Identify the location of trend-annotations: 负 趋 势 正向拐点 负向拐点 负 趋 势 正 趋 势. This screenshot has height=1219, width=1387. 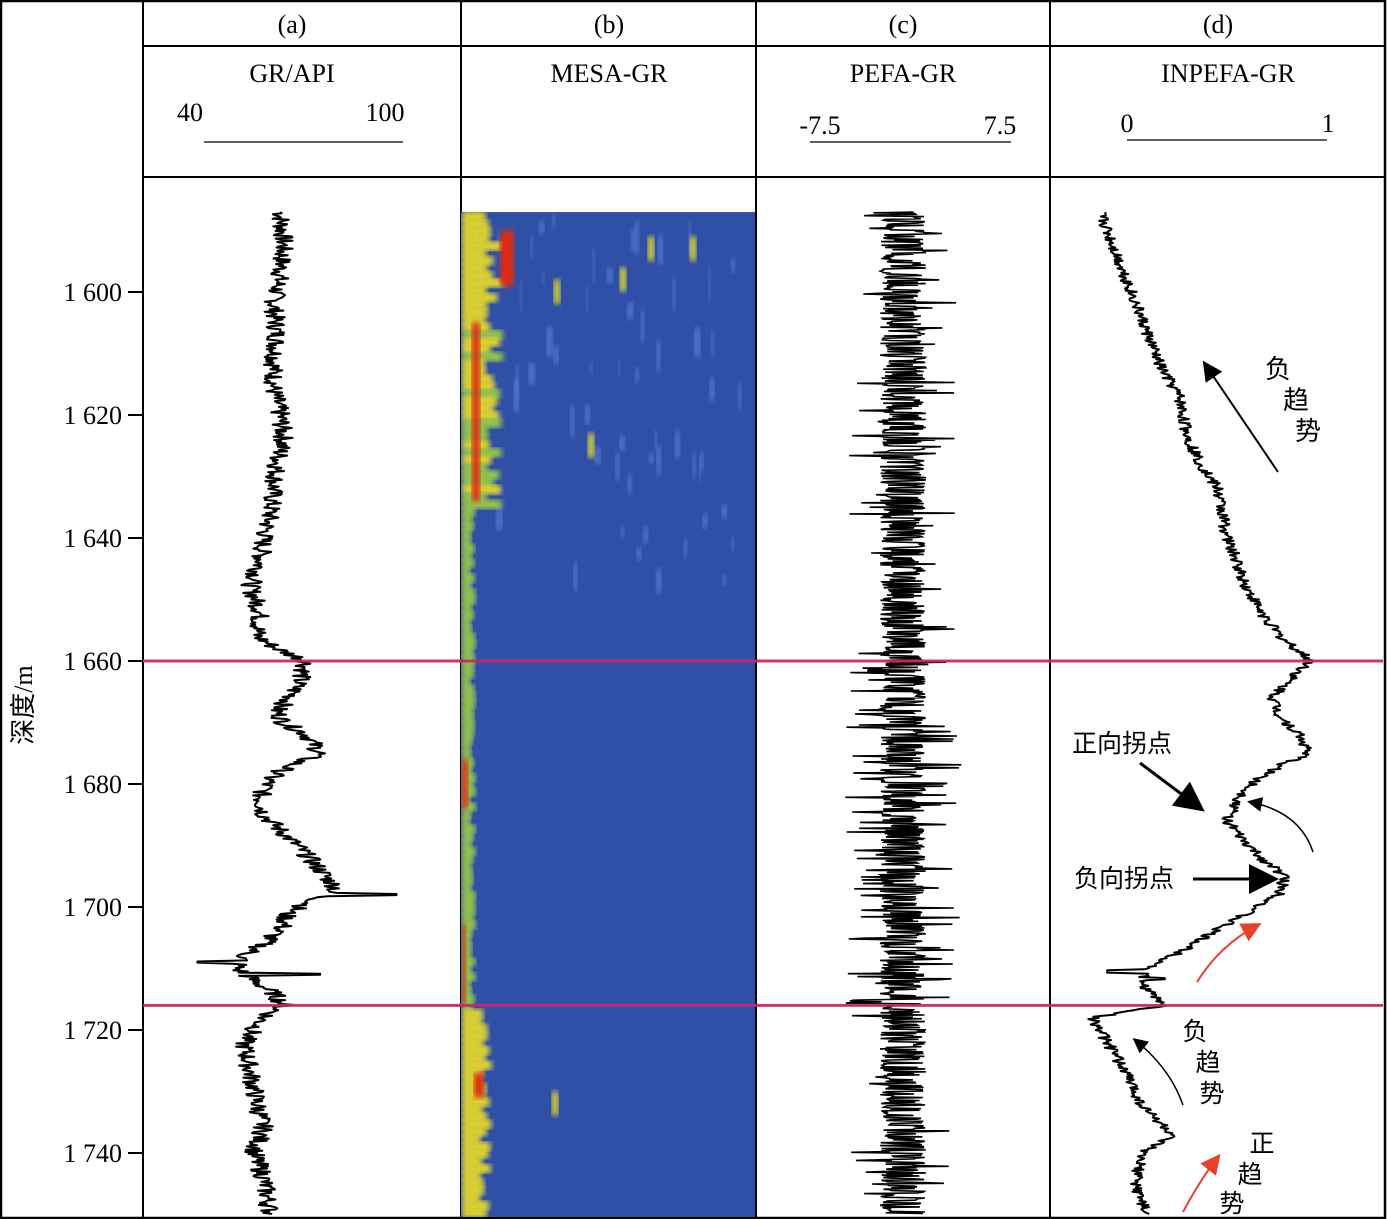
(1196, 786).